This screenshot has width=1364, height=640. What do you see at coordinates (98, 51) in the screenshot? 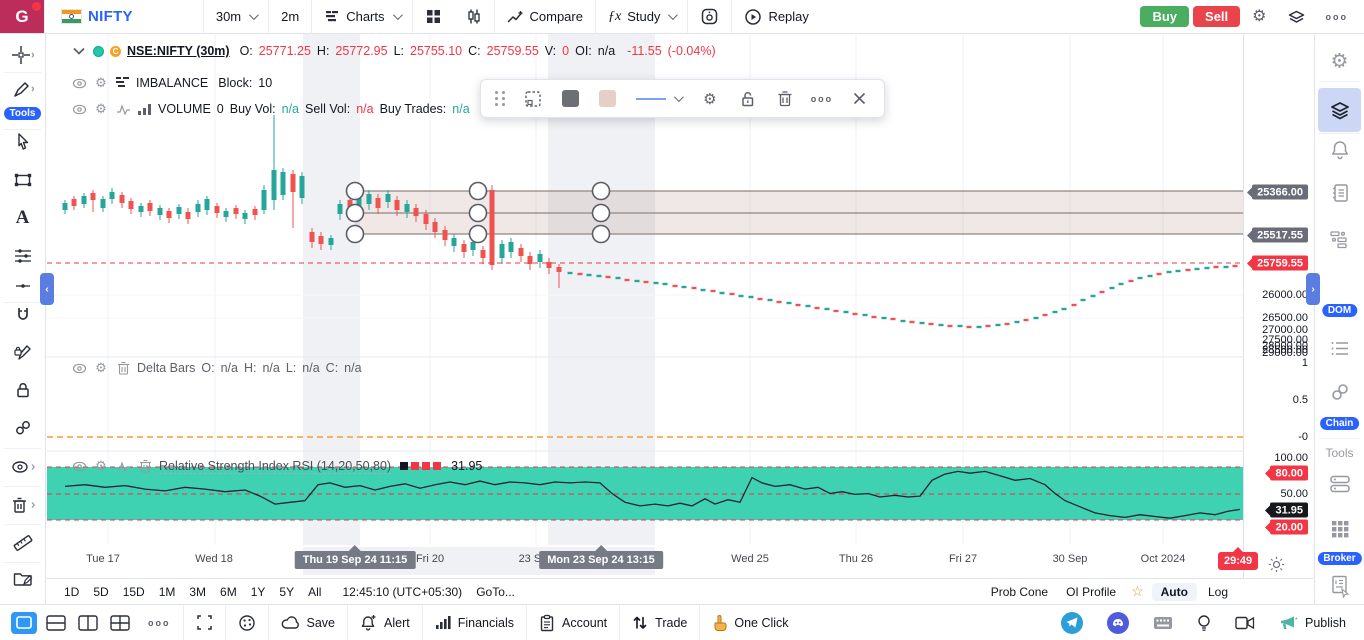
I see `market-status-dot` at bounding box center [98, 51].